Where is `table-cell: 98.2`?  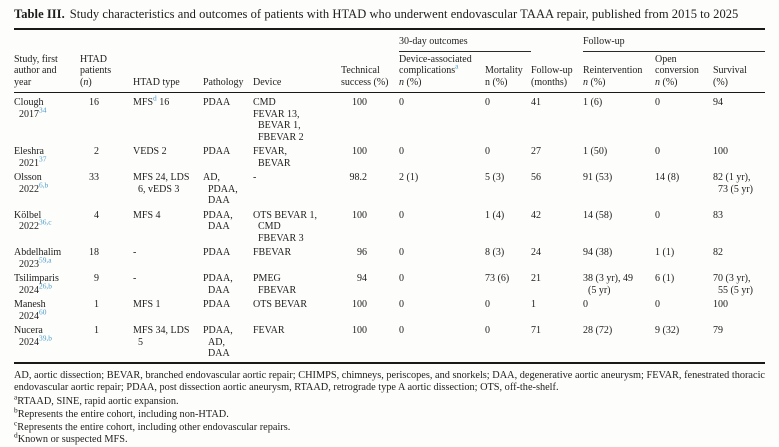 table-cell: 98.2 is located at coordinates (370, 190).